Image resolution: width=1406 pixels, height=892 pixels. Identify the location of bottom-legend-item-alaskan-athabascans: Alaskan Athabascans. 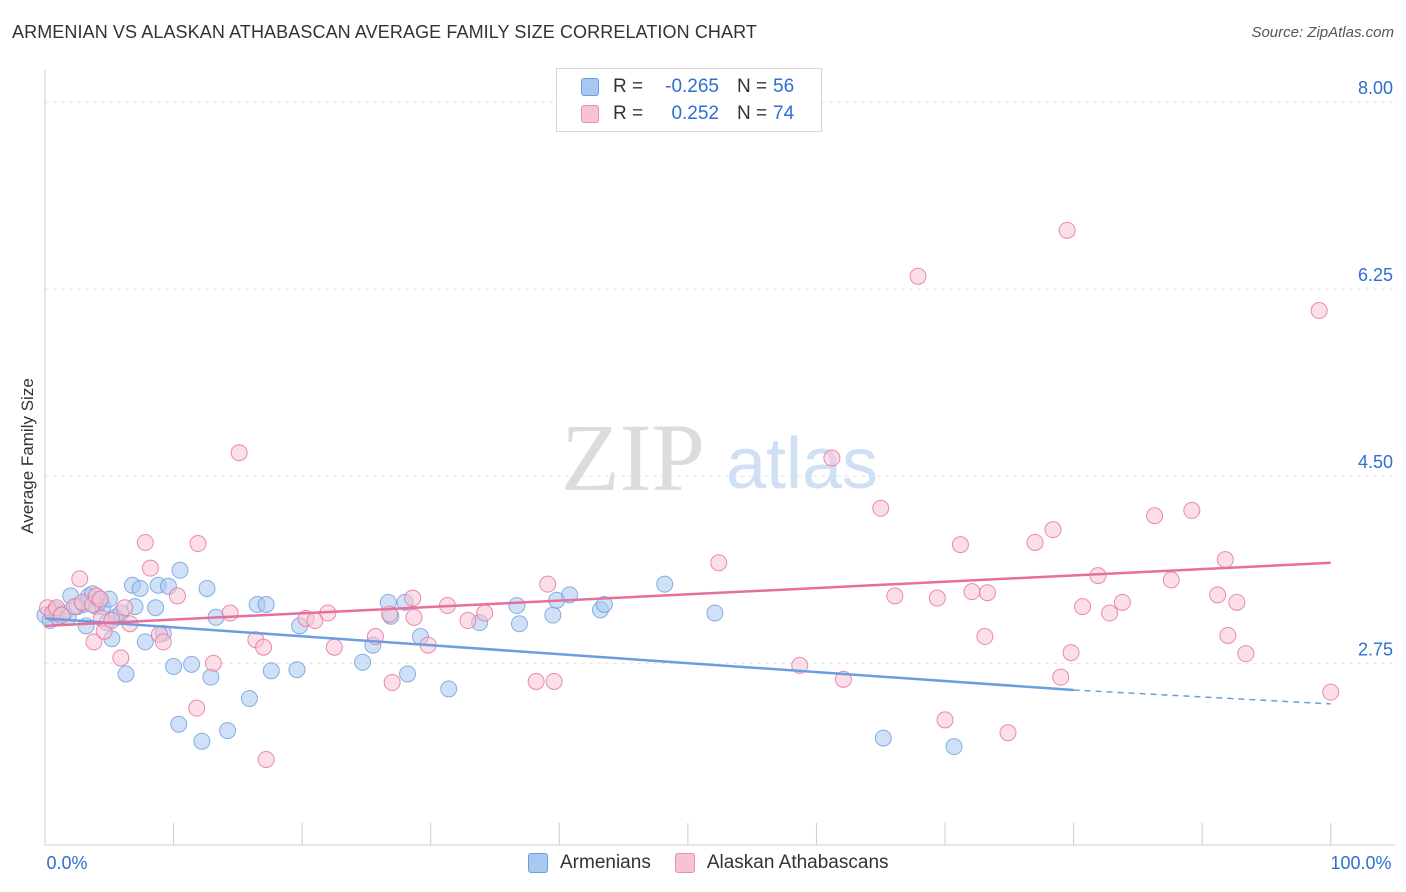
(781, 863).